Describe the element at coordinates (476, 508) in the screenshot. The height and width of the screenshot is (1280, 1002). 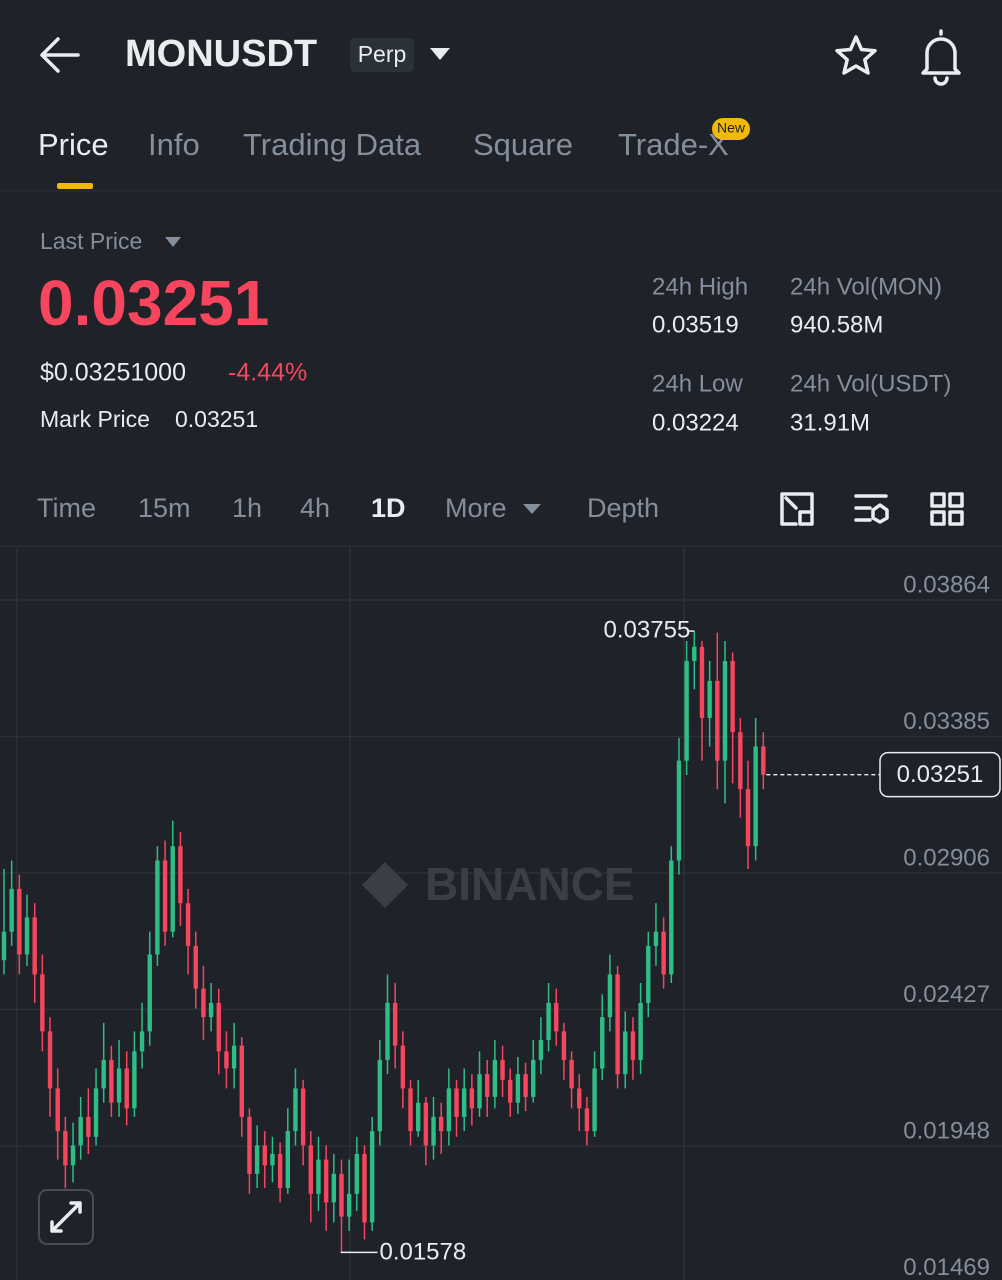
I see `interval-tab: More` at that location.